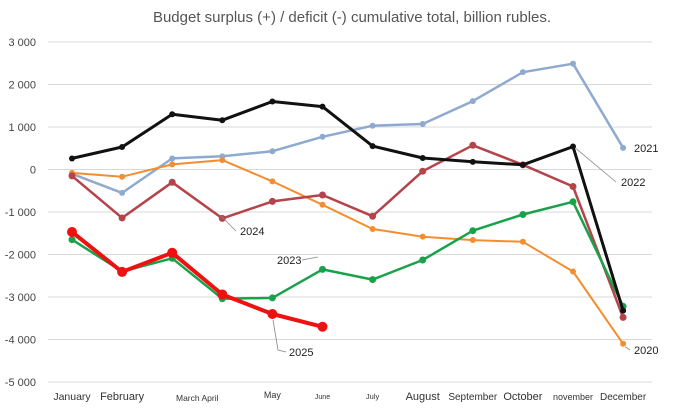 This screenshot has height=417, width=690. I want to click on x-tick-label: December, so click(623, 397).